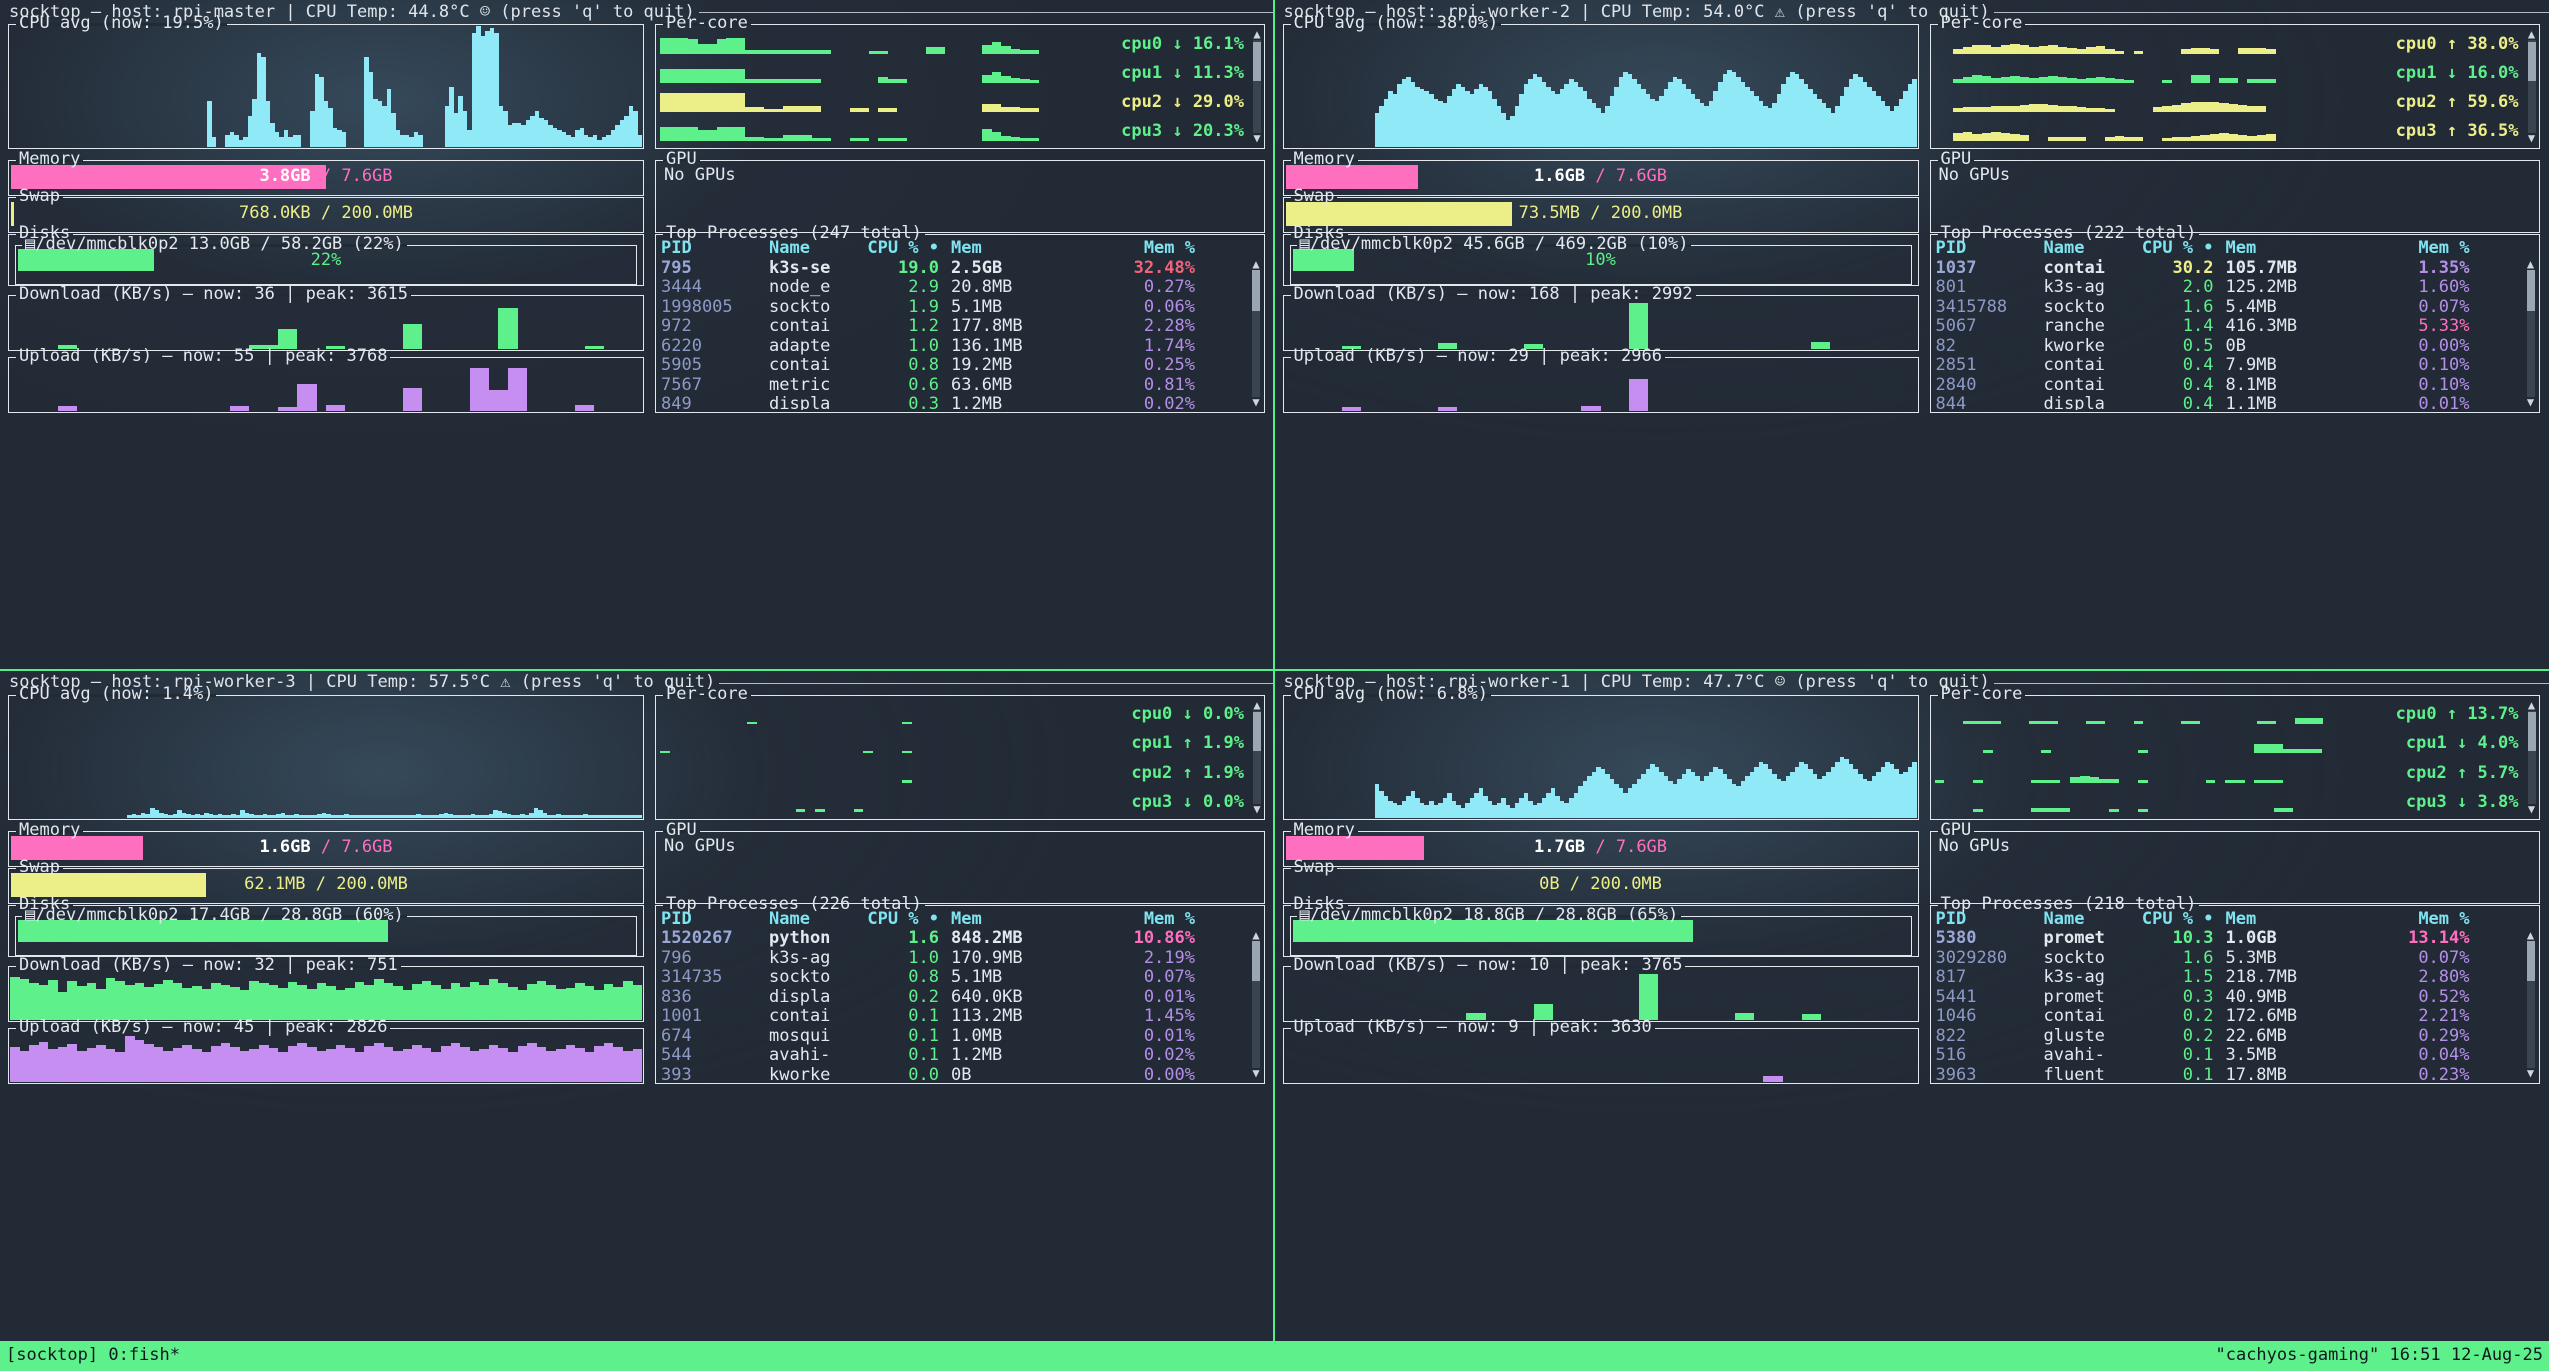 The image size is (2549, 1371). I want to click on table-header-row: PID Name CPU % • Mem Mem %, so click(2228, 249).